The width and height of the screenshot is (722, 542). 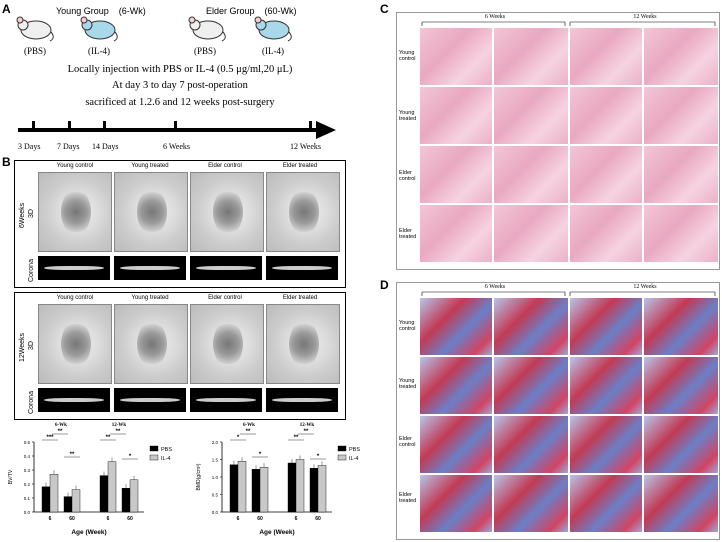 I want to click on mouse-young-il4-icon, so click(x=99, y=29).